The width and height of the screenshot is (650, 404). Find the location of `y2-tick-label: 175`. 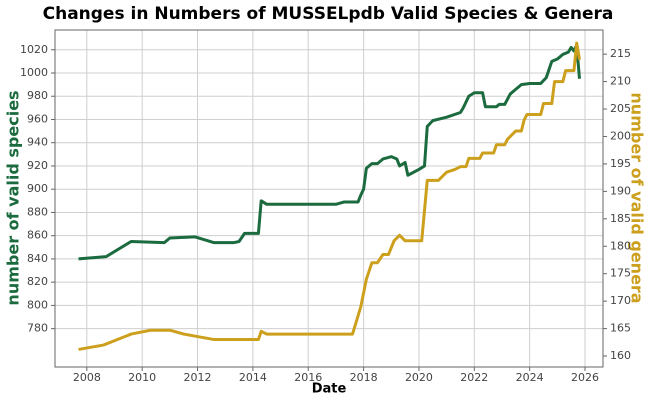

y2-tick-label: 175 is located at coordinates (620, 273).